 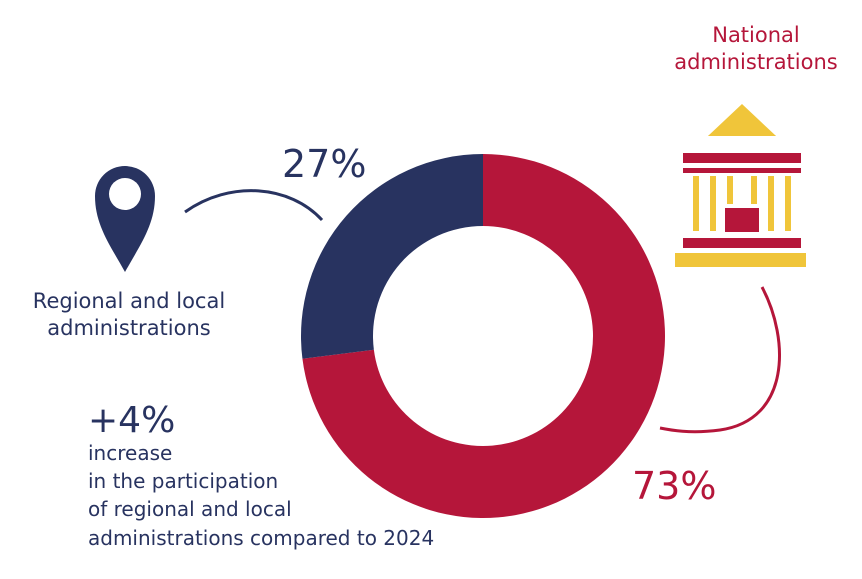 I want to click on value-label: 73%, so click(x=674, y=486).